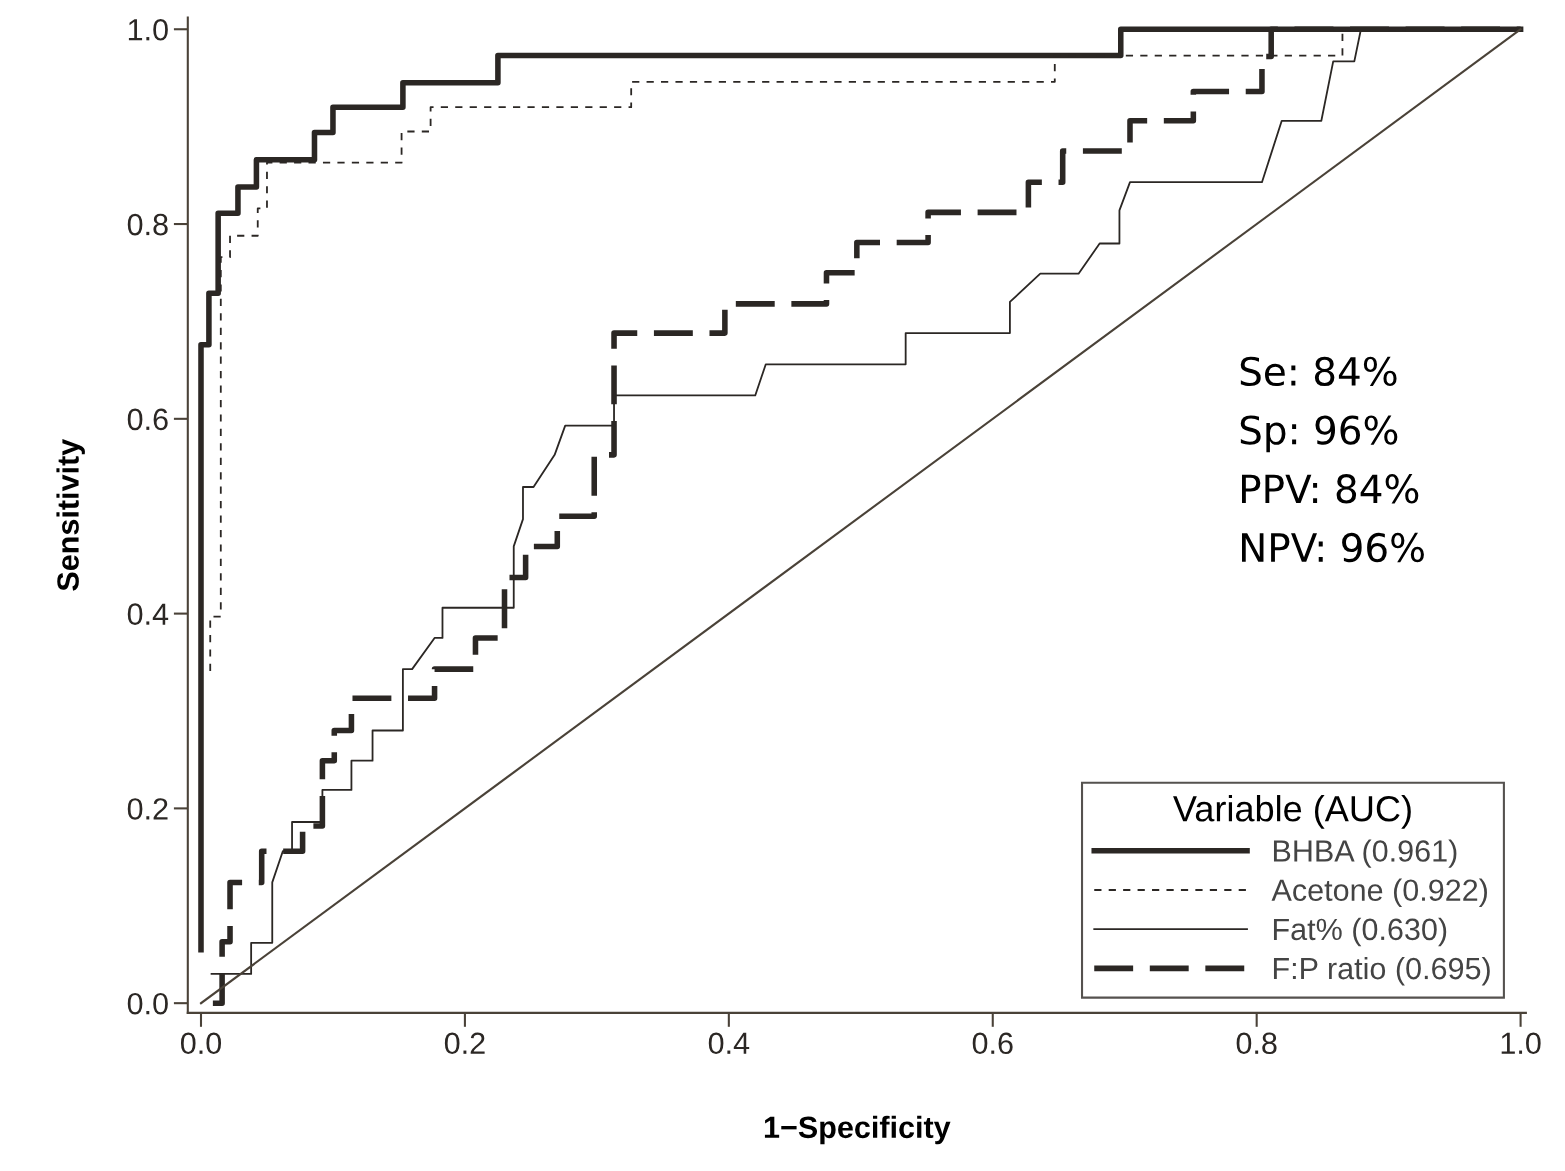  What do you see at coordinates (464, 1043) in the screenshot?
I see `x-tick-label: 0.2` at bounding box center [464, 1043].